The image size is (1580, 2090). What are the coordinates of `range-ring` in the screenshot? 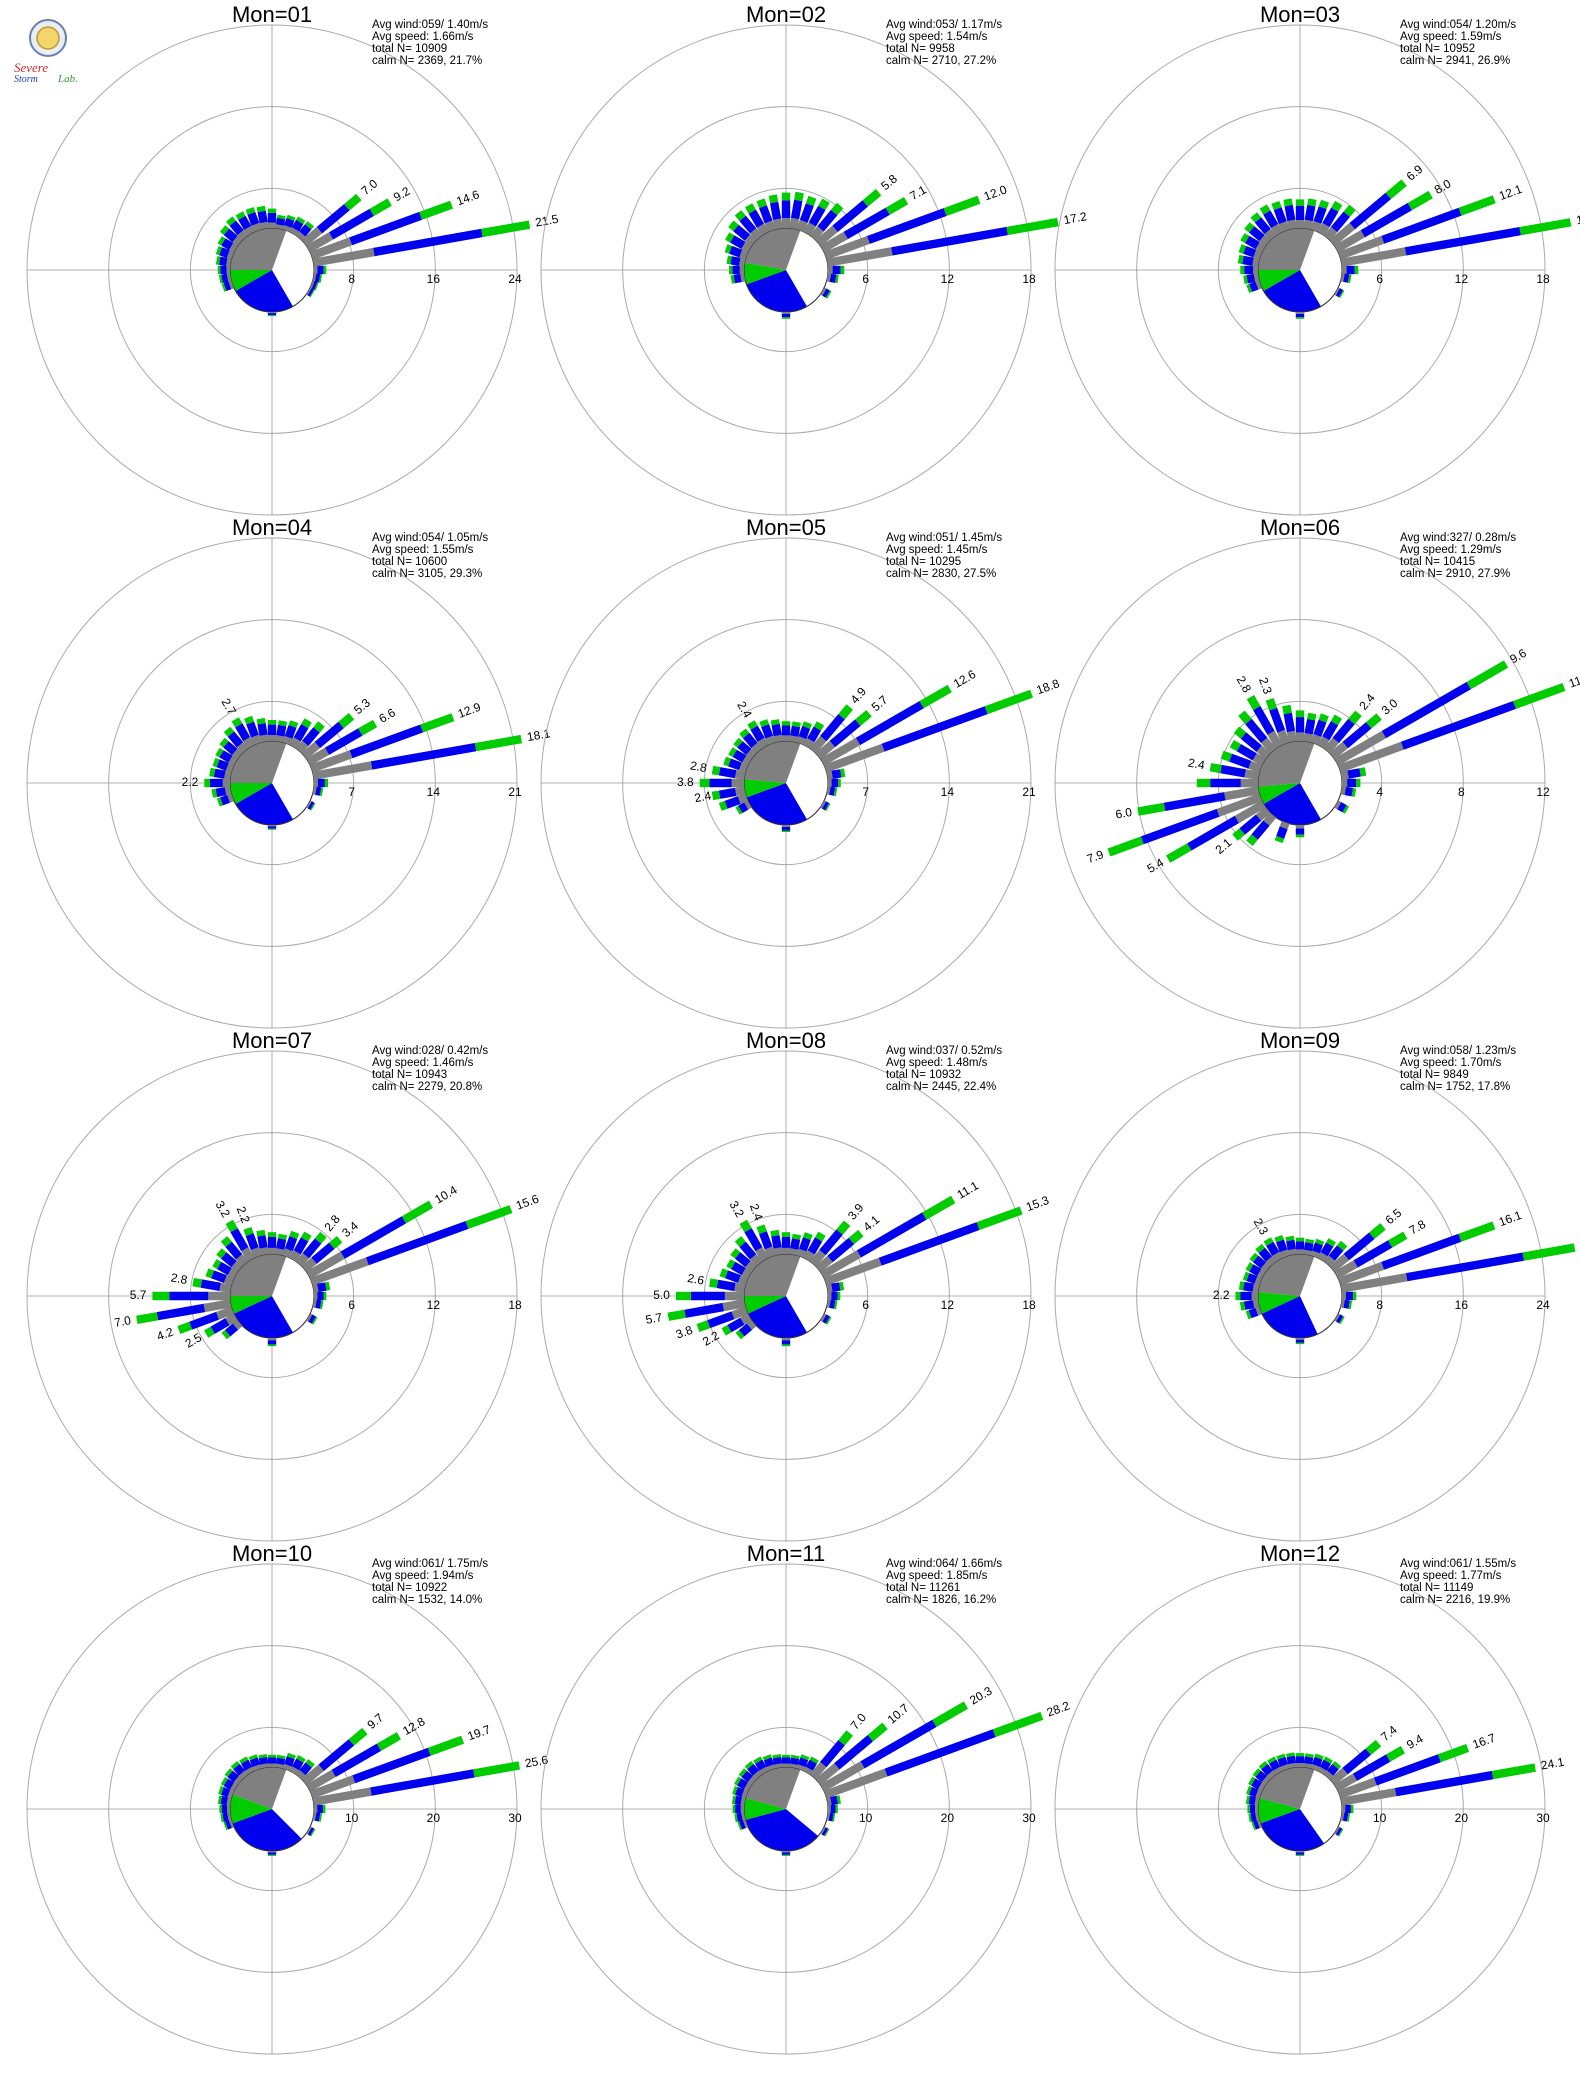 It's located at (786, 1809).